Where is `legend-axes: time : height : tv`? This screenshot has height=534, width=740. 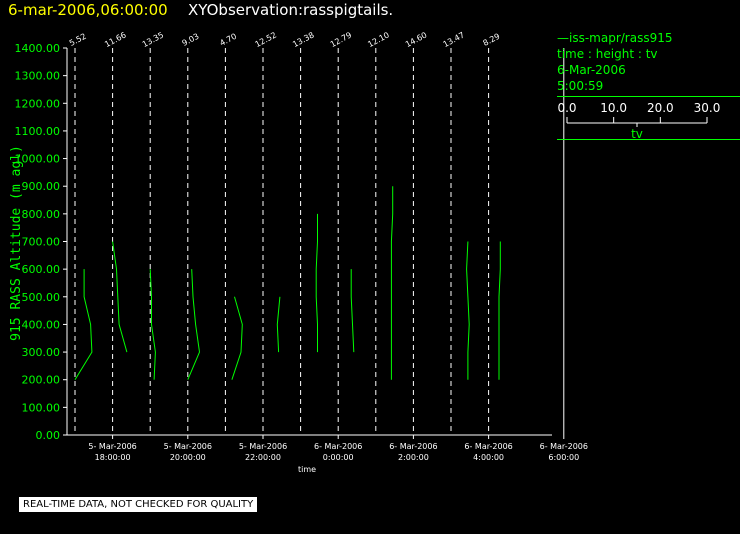
legend-axes: time : height : tv is located at coordinates (607, 54).